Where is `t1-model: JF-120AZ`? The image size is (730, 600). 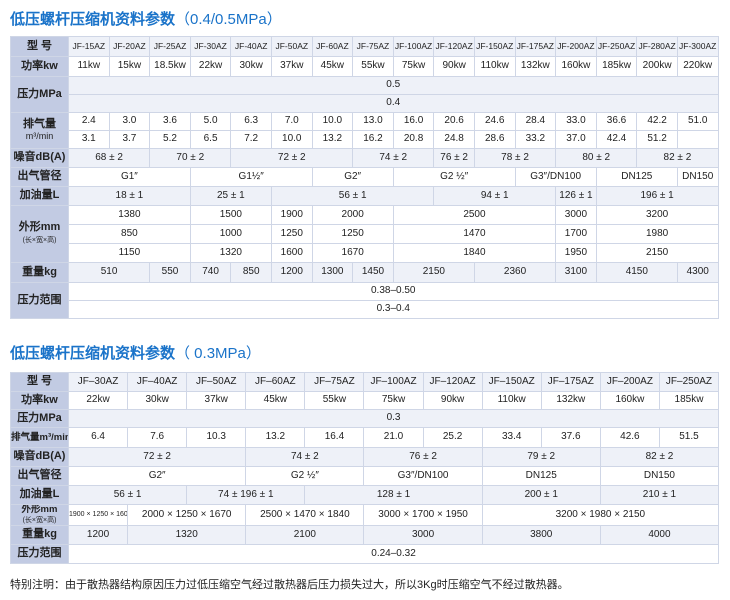 t1-model: JF-120AZ is located at coordinates (454, 46).